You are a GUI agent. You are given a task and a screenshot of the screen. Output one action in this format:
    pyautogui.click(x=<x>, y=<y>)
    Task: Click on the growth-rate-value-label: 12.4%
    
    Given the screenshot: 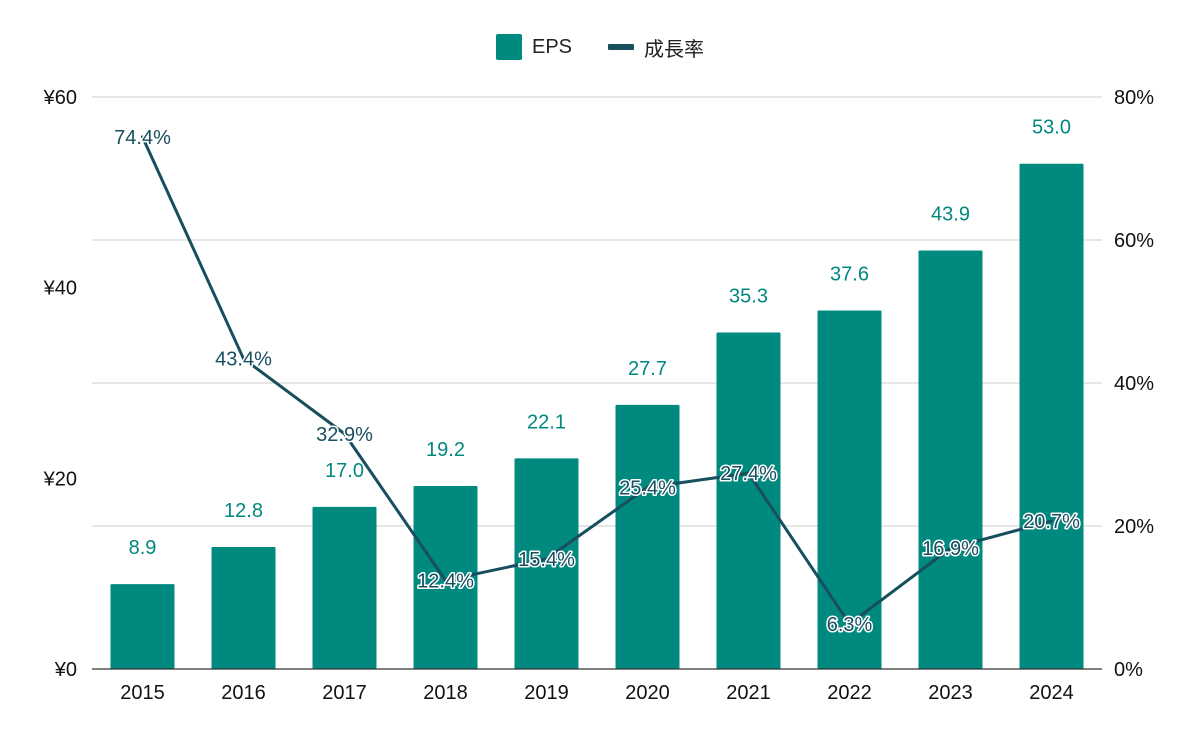 What is the action you would take?
    pyautogui.click(x=445, y=581)
    